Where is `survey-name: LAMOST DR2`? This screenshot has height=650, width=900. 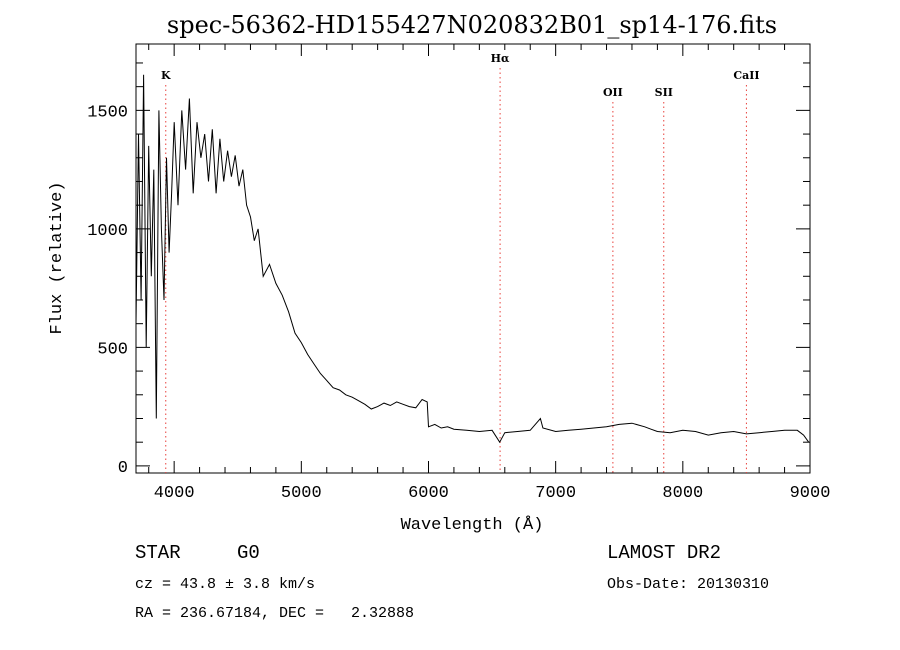 survey-name: LAMOST DR2 is located at coordinates (664, 553).